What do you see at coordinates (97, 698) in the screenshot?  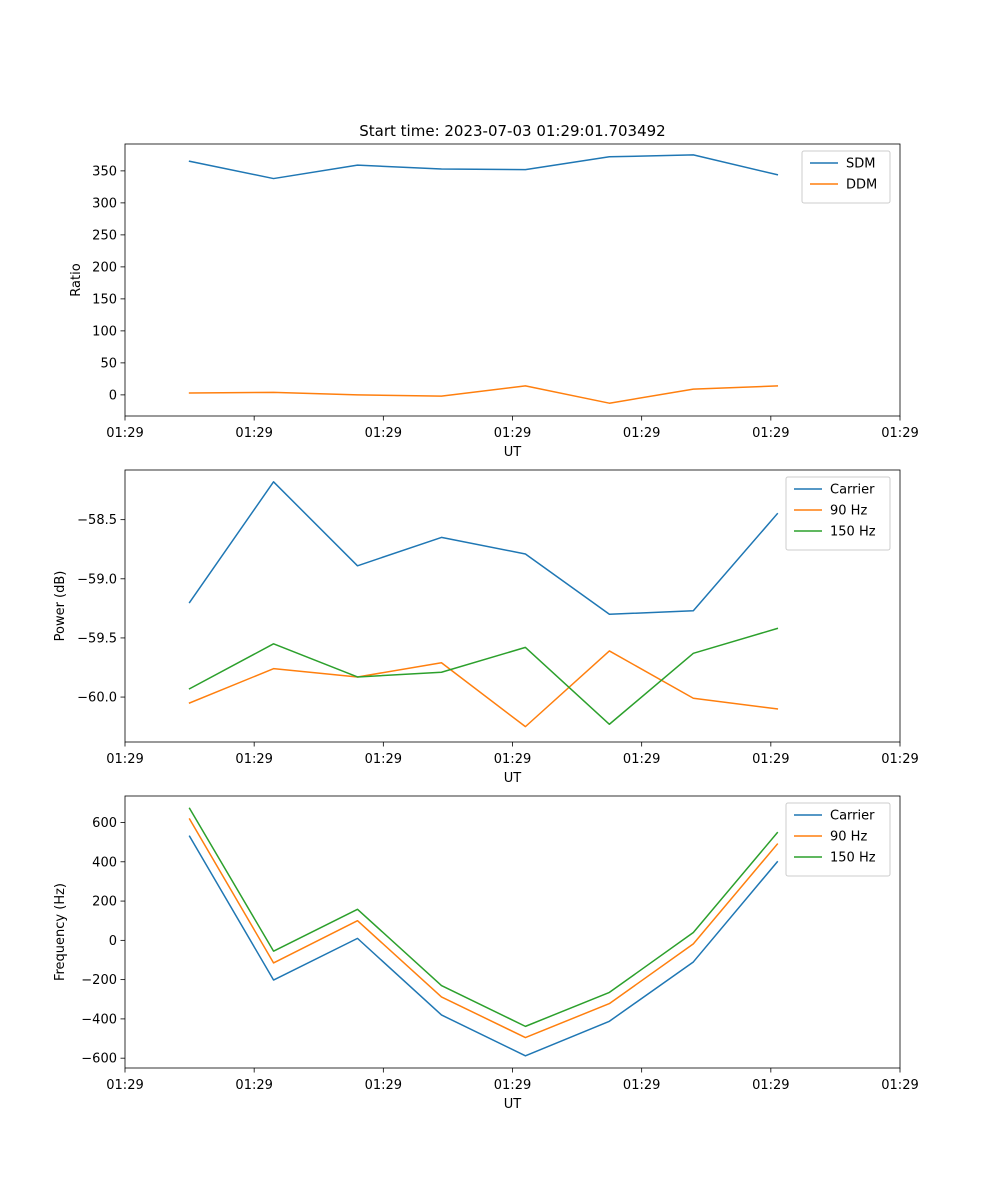 I see `y-tick-label: −60.0` at bounding box center [97, 698].